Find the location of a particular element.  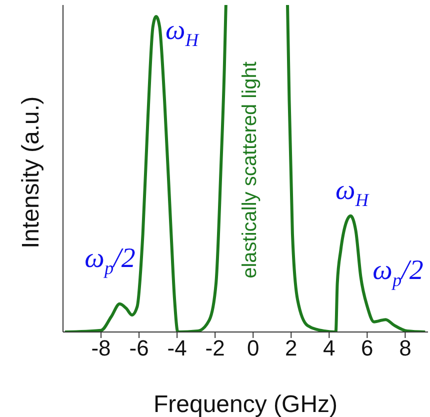

x-tick-label: -2 is located at coordinates (215, 348).